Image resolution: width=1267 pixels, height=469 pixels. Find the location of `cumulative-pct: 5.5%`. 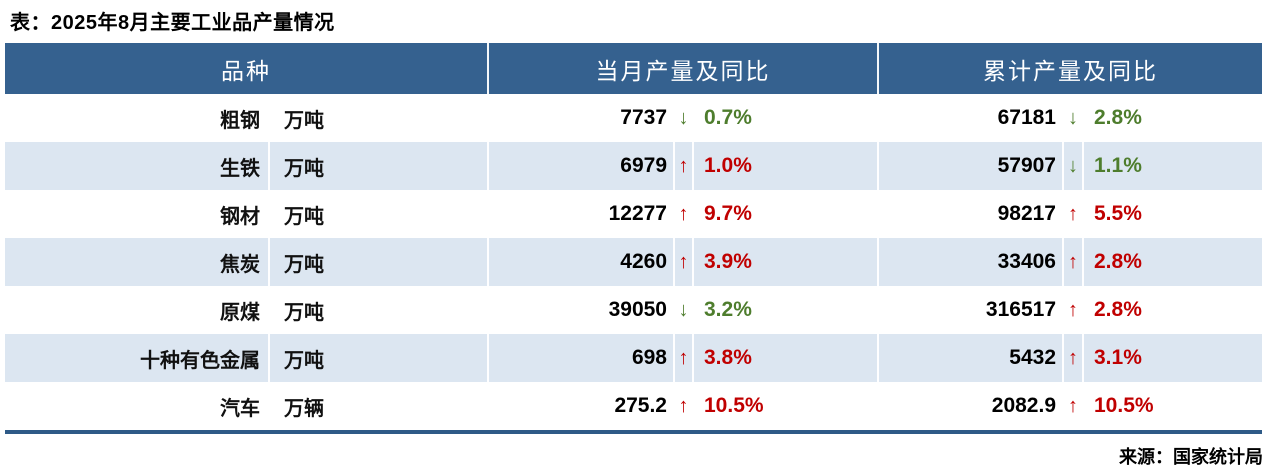

cumulative-pct: 5.5% is located at coordinates (1172, 214).